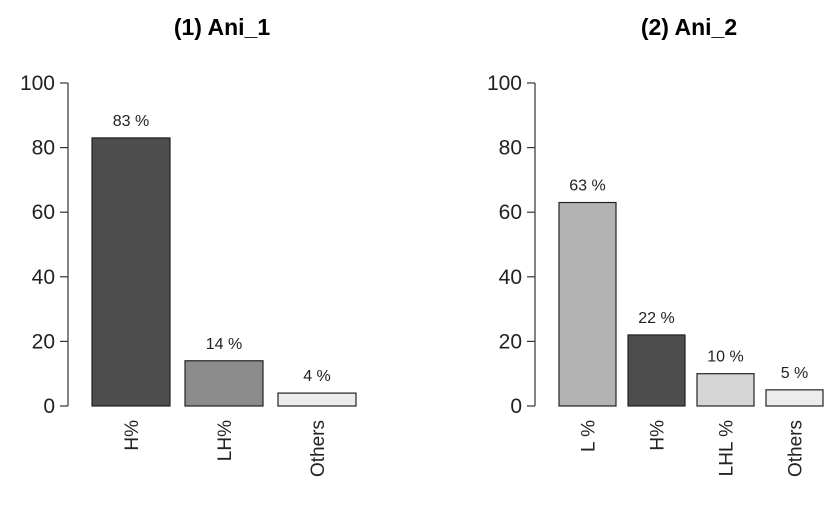 This screenshot has width=827, height=516. I want to click on x-tick-label: L %, so click(589, 436).